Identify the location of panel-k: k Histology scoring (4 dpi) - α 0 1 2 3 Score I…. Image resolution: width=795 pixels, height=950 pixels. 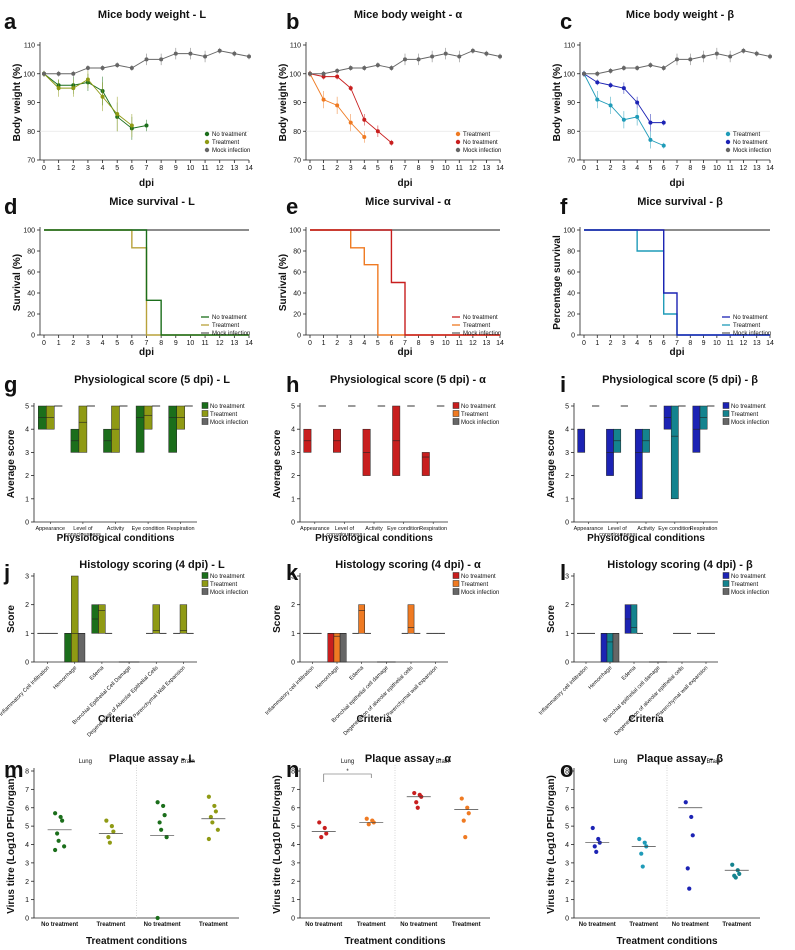
(381, 648).